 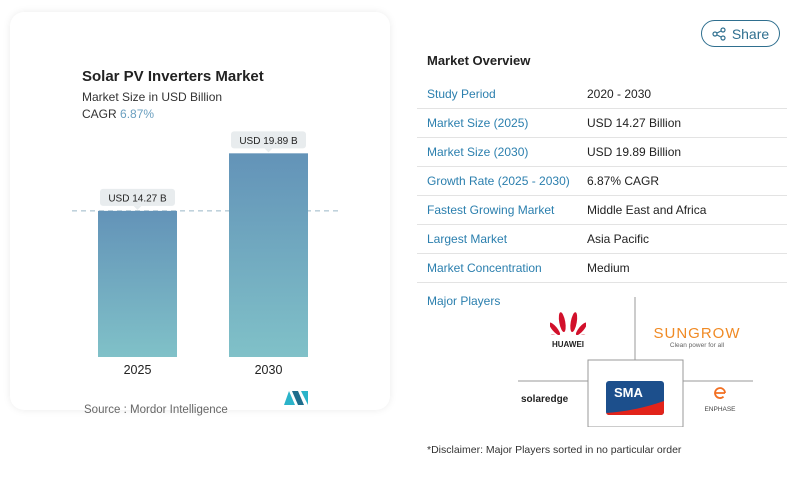 What do you see at coordinates (608, 268) in the screenshot?
I see `row-value: Medium` at bounding box center [608, 268].